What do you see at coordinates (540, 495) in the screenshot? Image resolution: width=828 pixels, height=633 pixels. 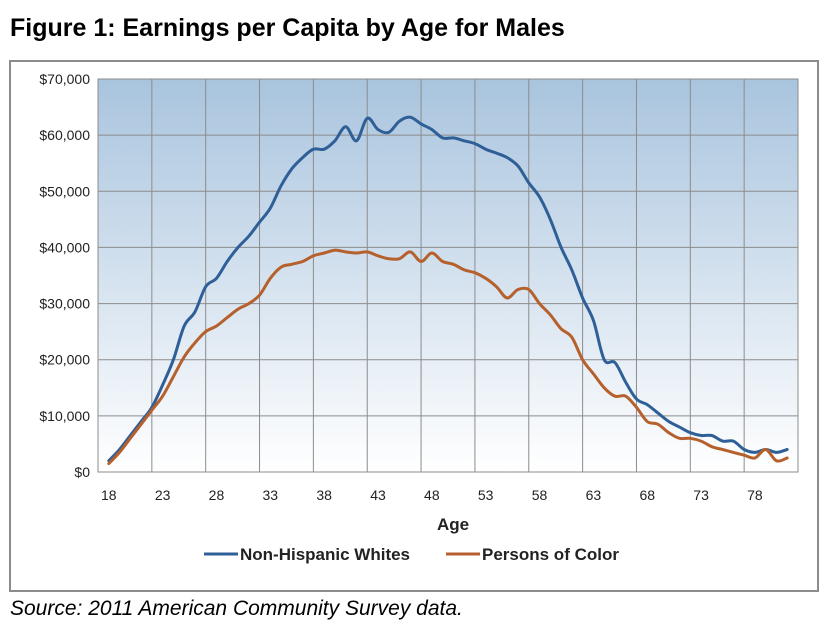 I see `x-tick-label: 58` at bounding box center [540, 495].